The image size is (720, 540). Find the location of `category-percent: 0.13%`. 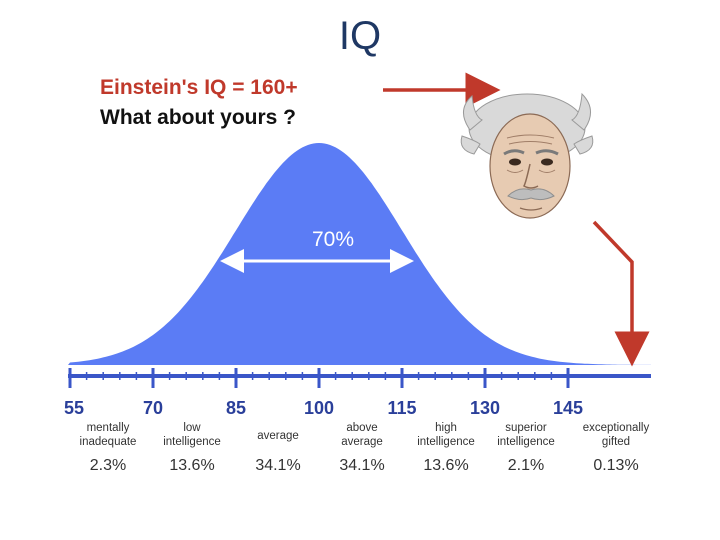

category-percent: 0.13% is located at coordinates (615, 465).